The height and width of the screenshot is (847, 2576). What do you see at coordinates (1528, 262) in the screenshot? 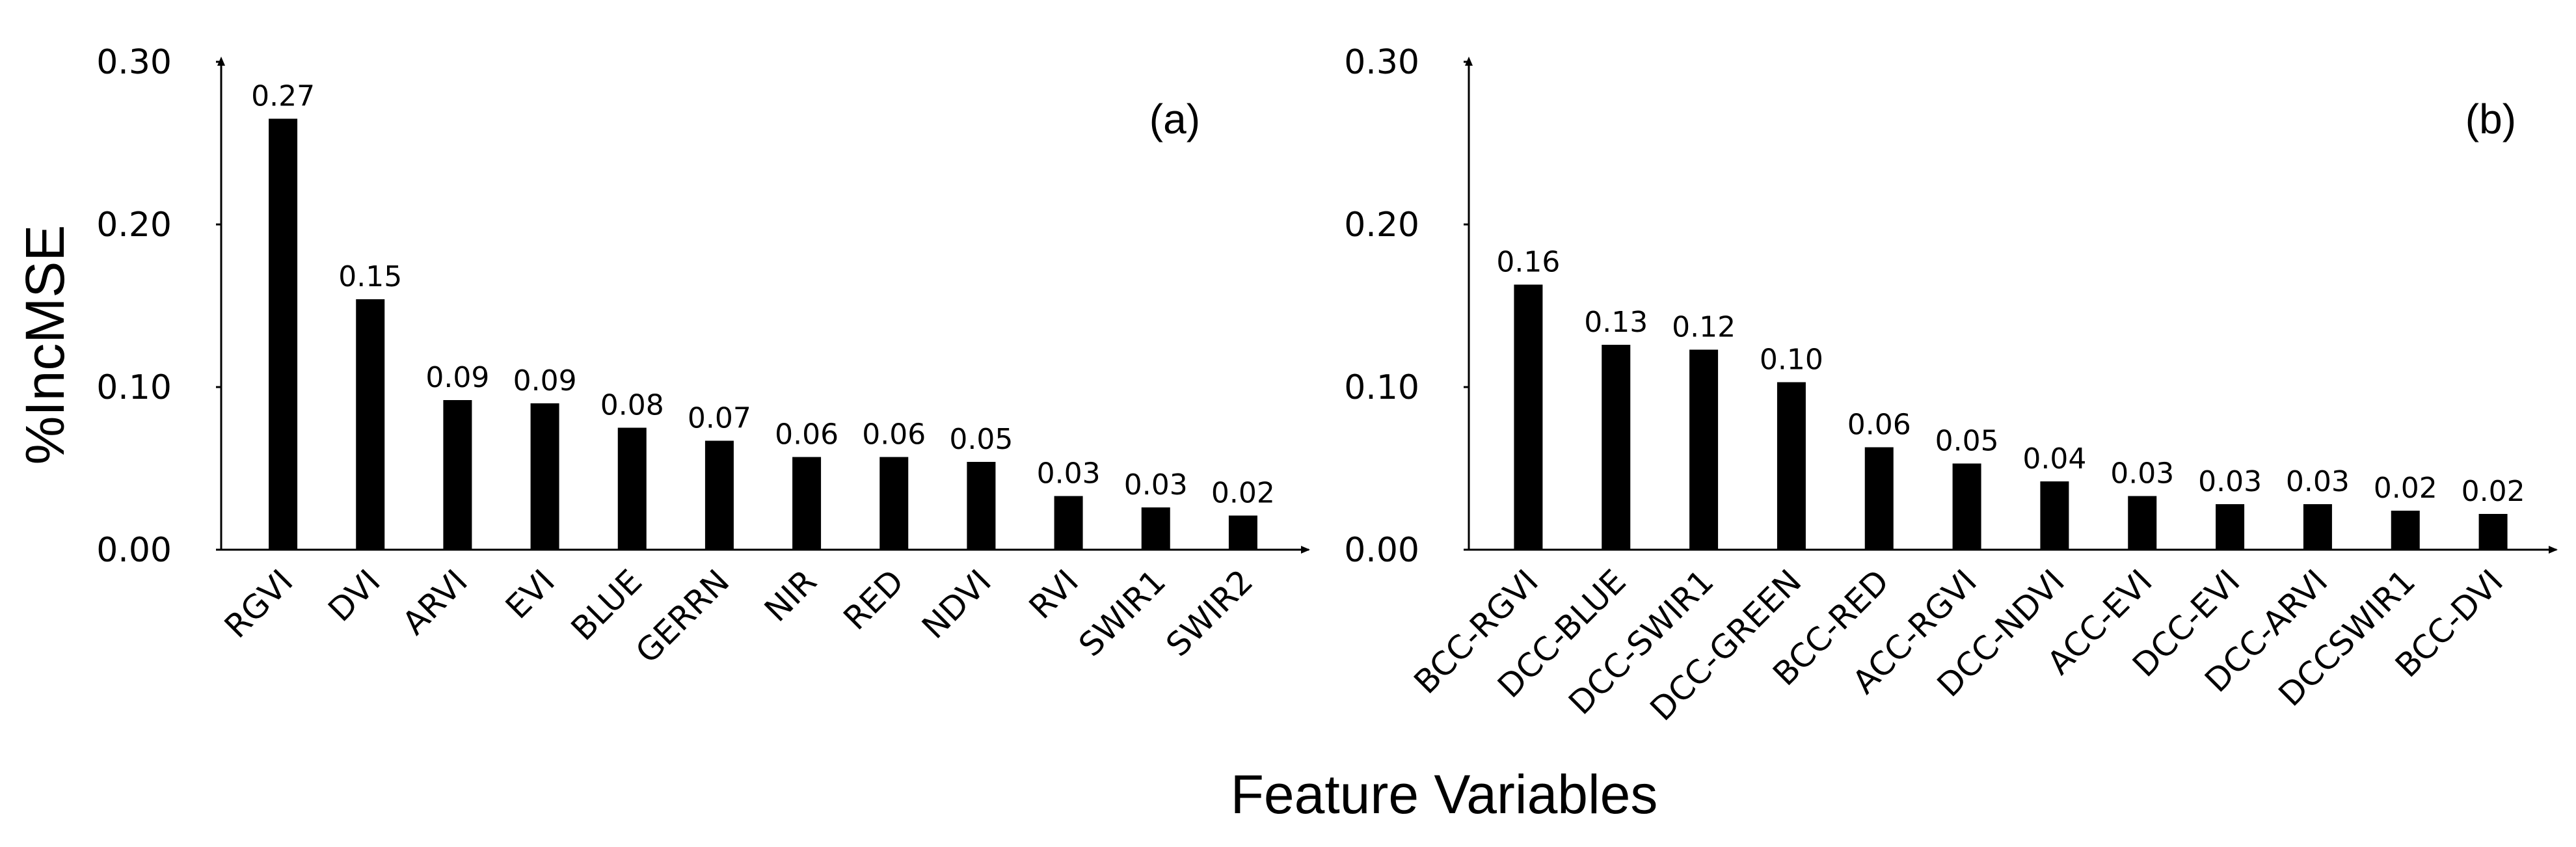
I see `data-label: 0.16` at bounding box center [1528, 262].